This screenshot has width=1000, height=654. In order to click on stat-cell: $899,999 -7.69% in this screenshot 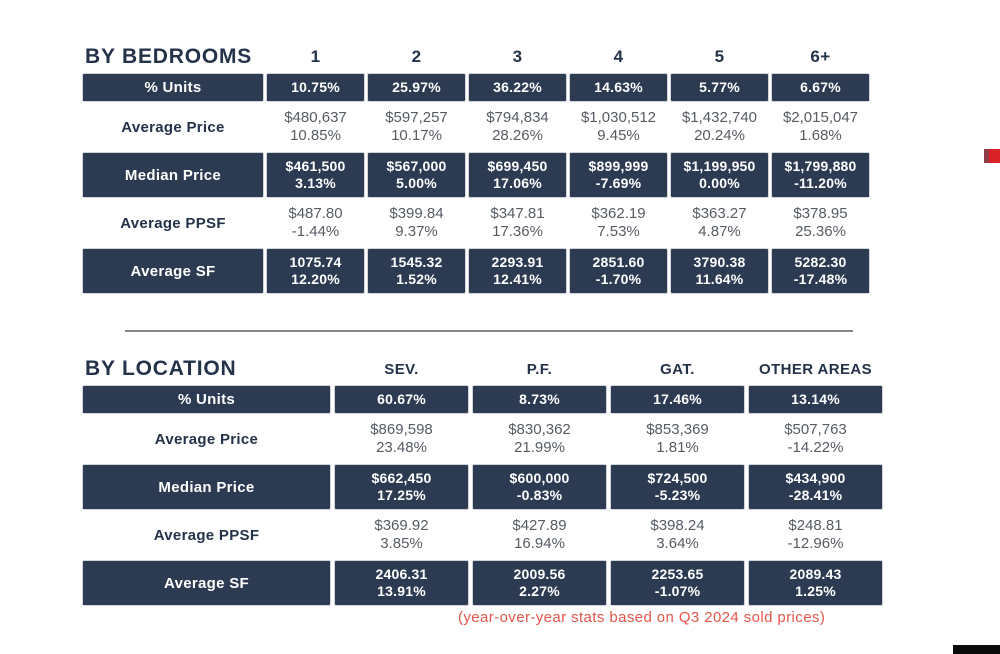, I will do `click(618, 175)`.